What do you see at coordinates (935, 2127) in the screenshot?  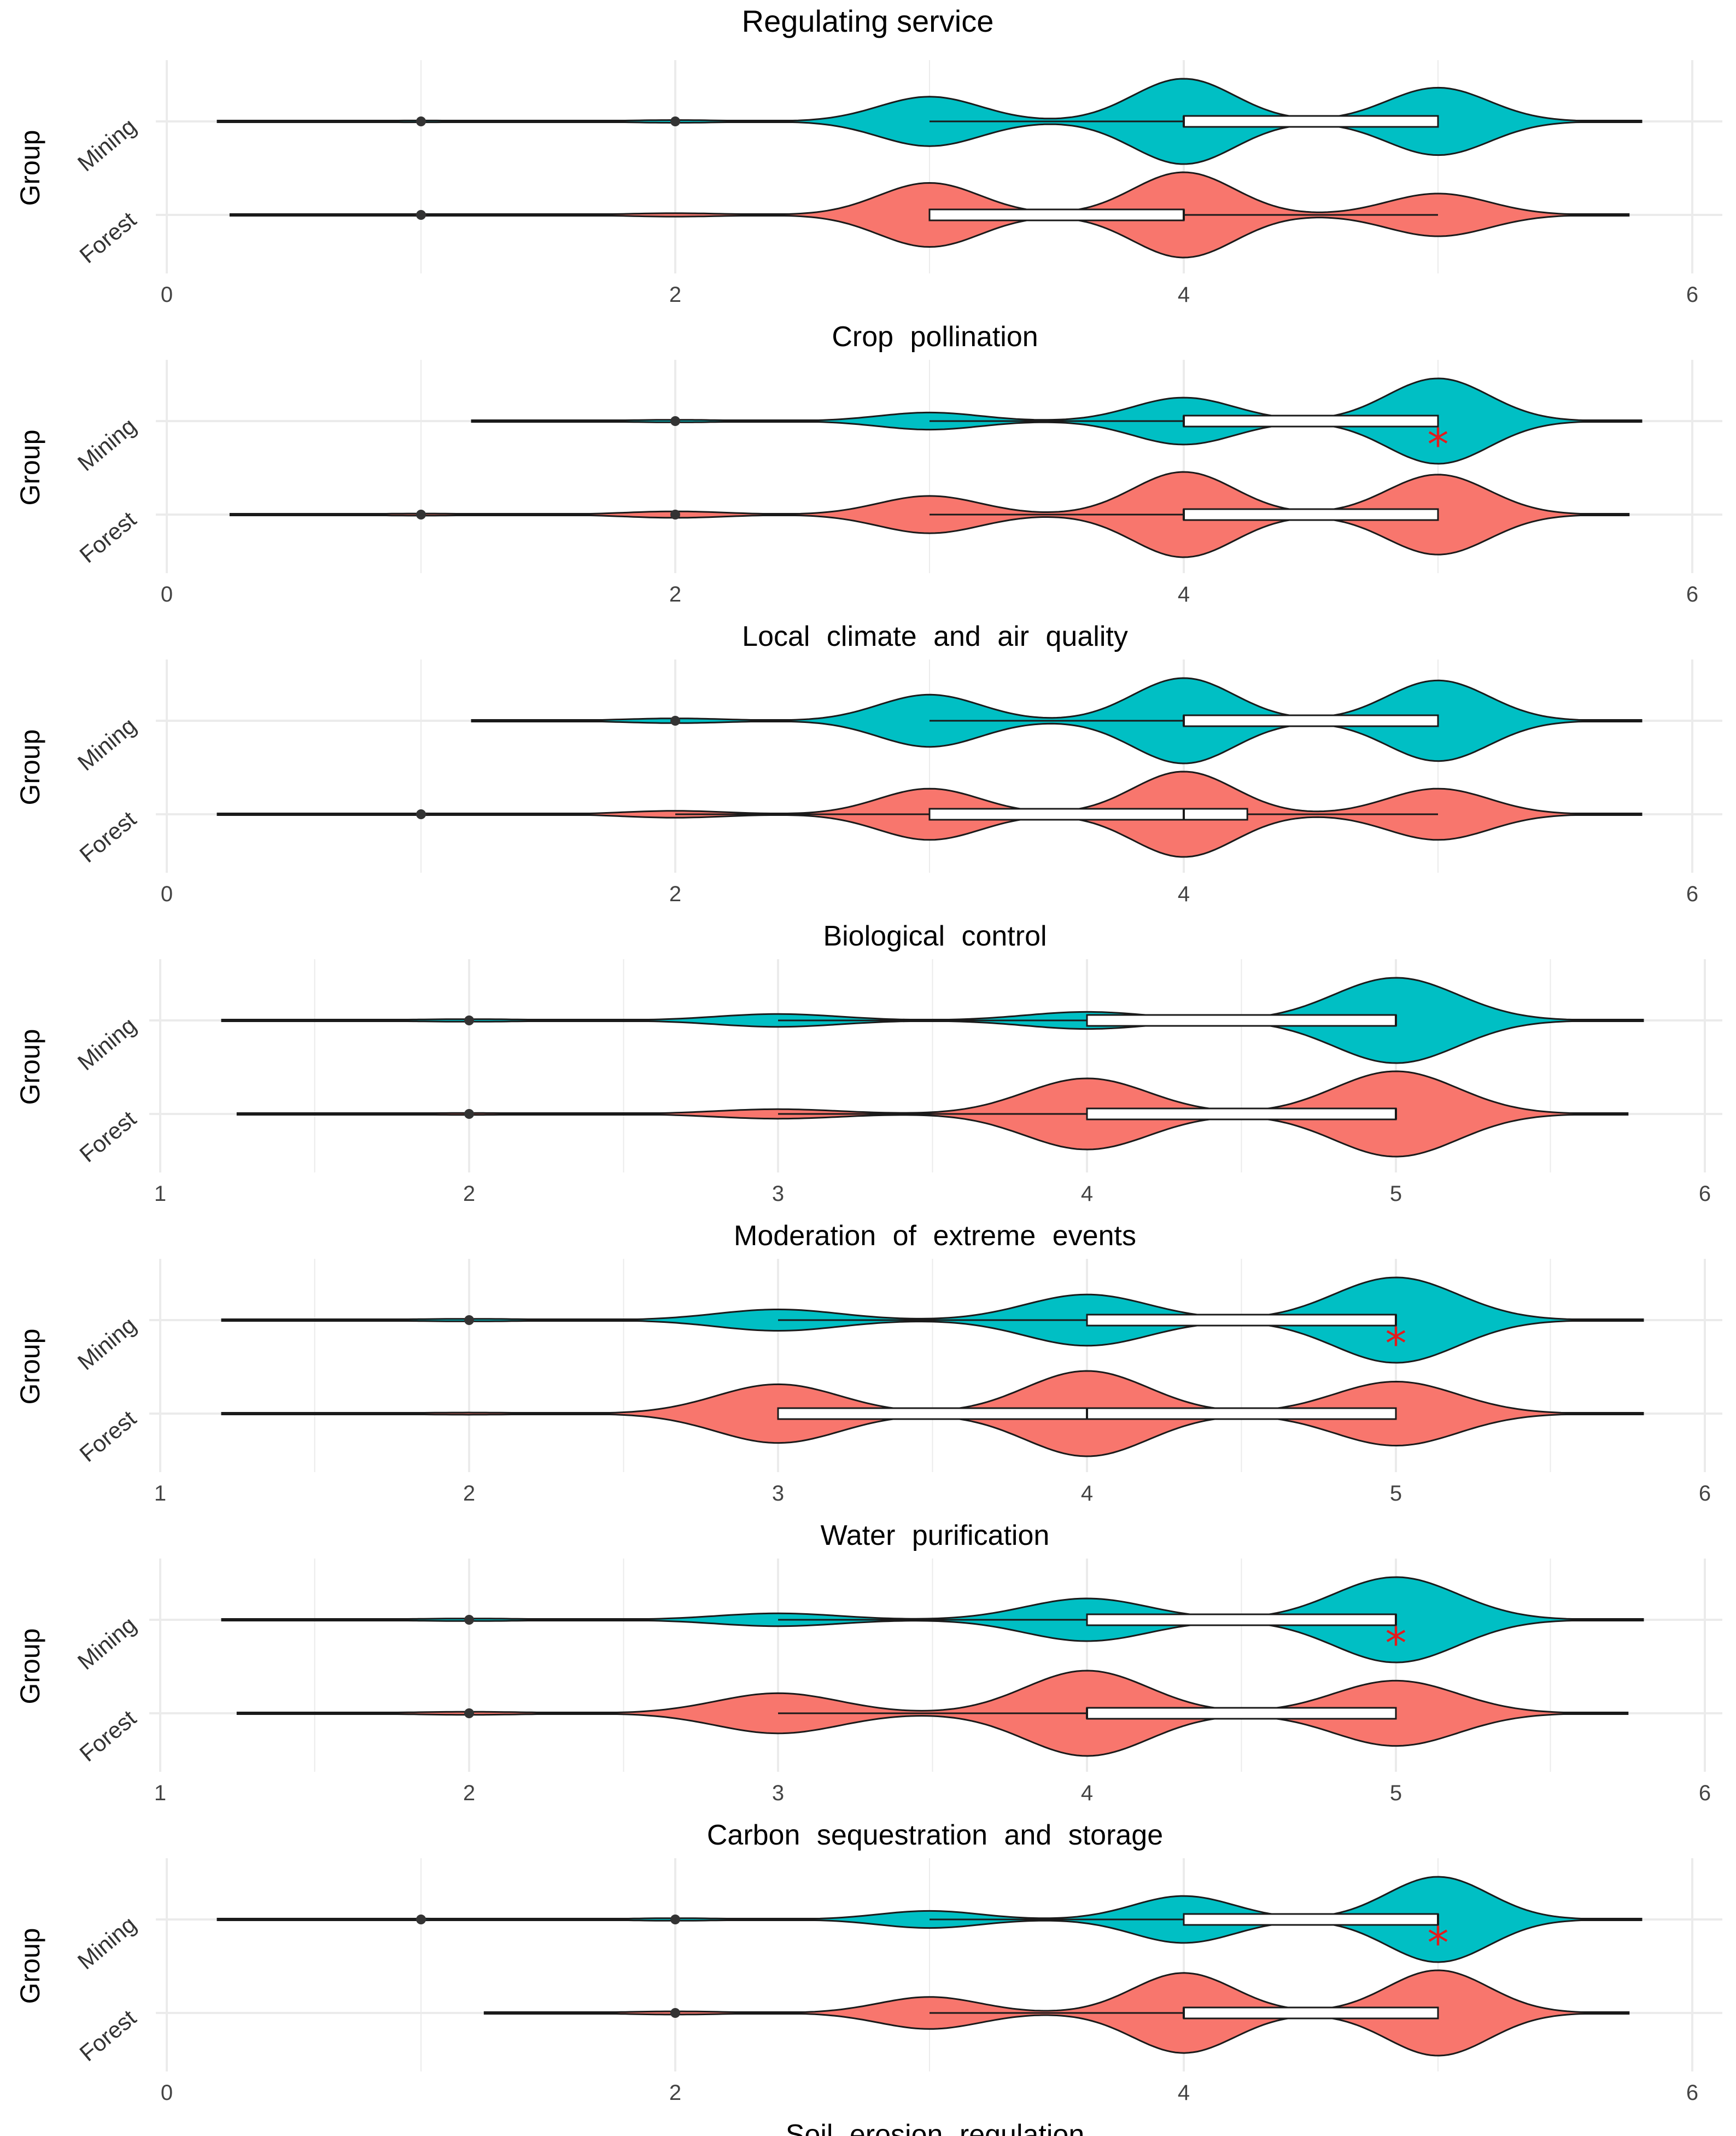 I see `x-axis-label: Soil erosion regulation` at bounding box center [935, 2127].